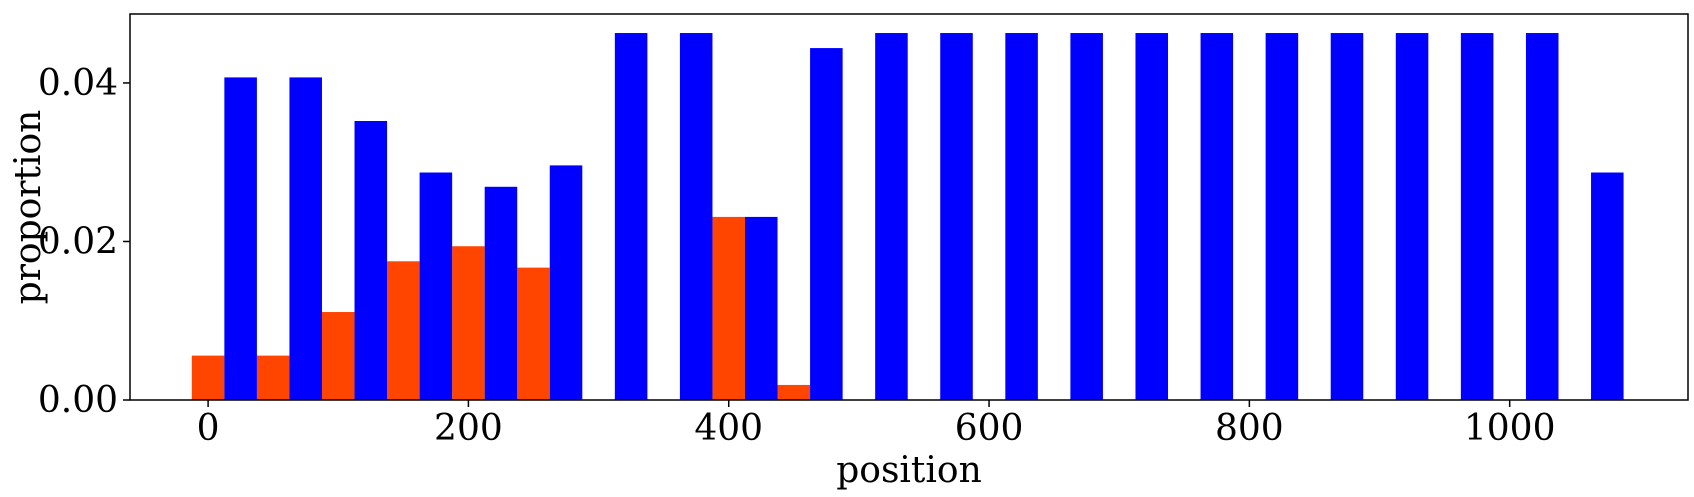  I want to click on x-tick-label: 1000, so click(1510, 428).